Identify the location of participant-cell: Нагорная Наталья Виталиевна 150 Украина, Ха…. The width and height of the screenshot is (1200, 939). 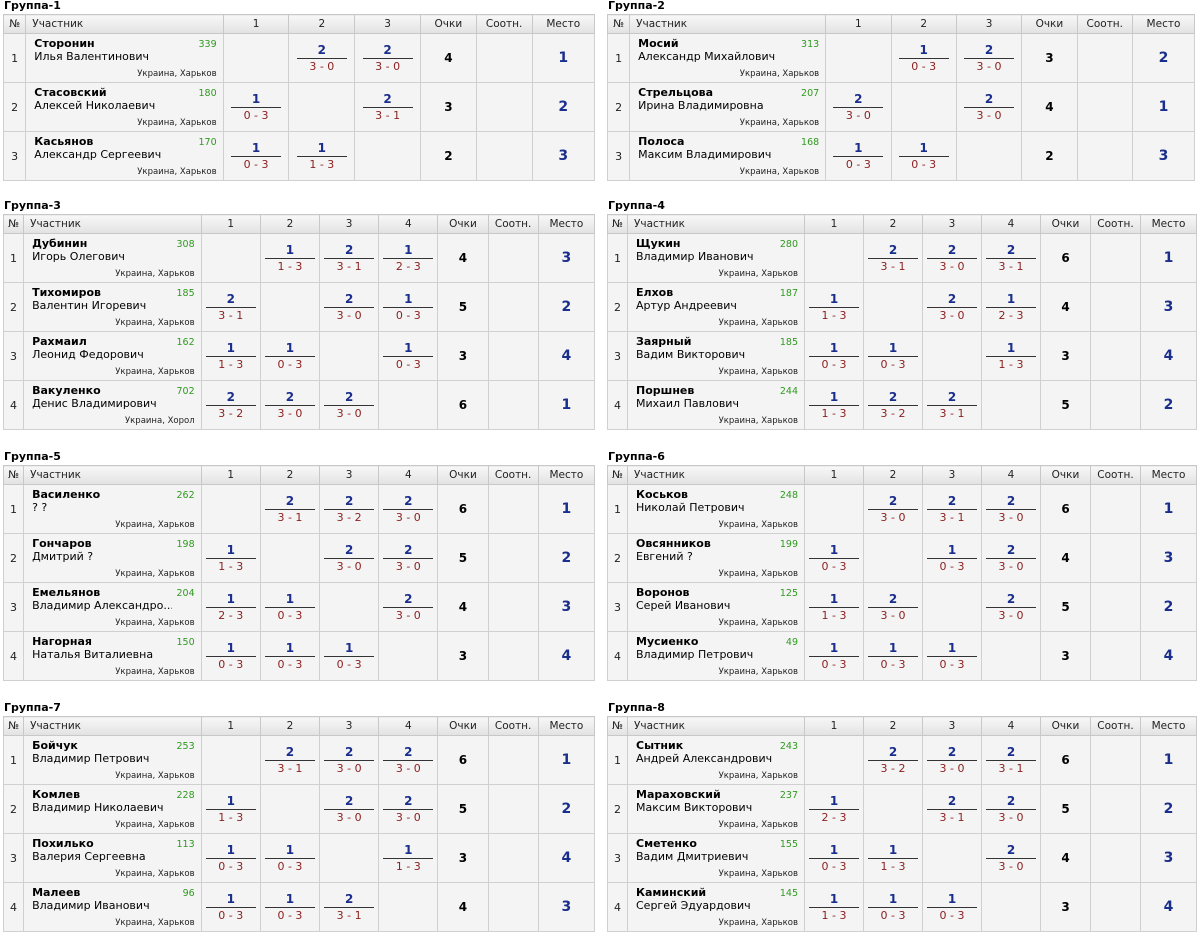
(112, 656).